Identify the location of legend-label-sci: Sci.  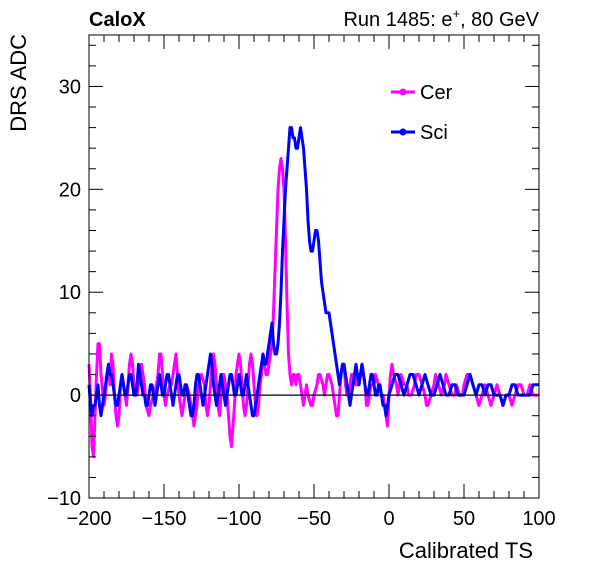
(434, 133).